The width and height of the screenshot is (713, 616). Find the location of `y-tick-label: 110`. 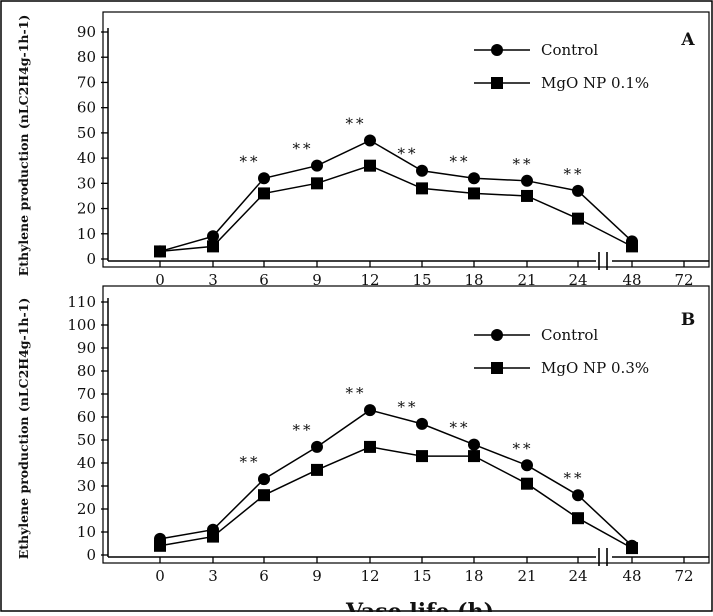

y-tick-label: 110 is located at coordinates (81, 302).